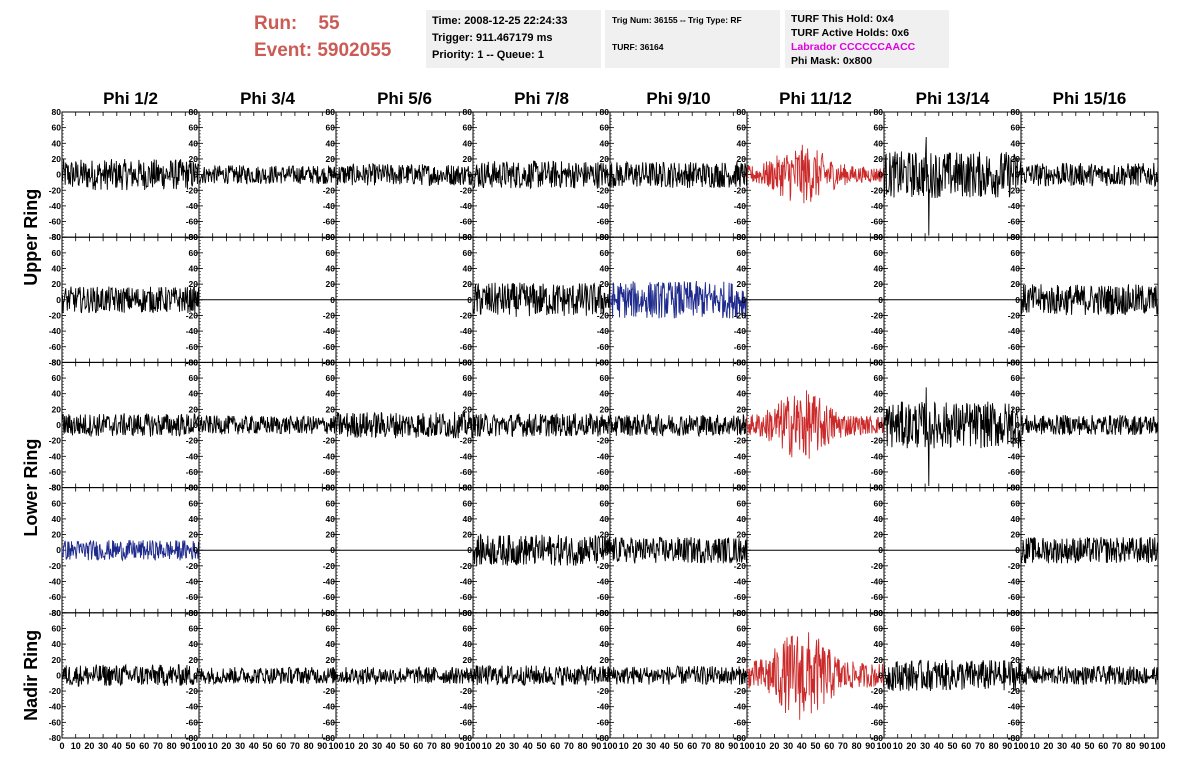 Image resolution: width=1196 pixels, height=772 pixels. Describe the element at coordinates (853, 47) in the screenshot. I see `labrador-text: Labrador CCCCCCAACC` at that location.